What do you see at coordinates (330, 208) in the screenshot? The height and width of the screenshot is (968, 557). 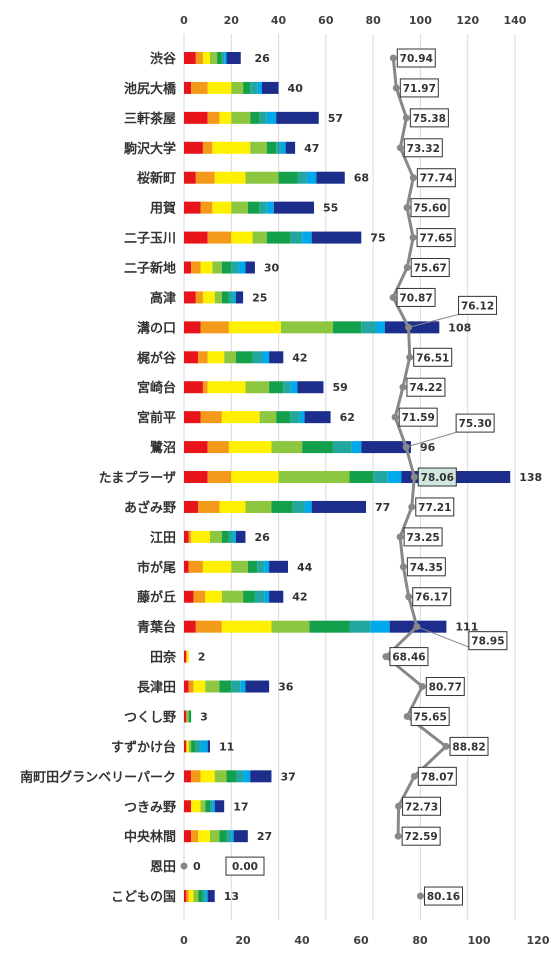 I see `bar-total-label: 55` at bounding box center [330, 208].